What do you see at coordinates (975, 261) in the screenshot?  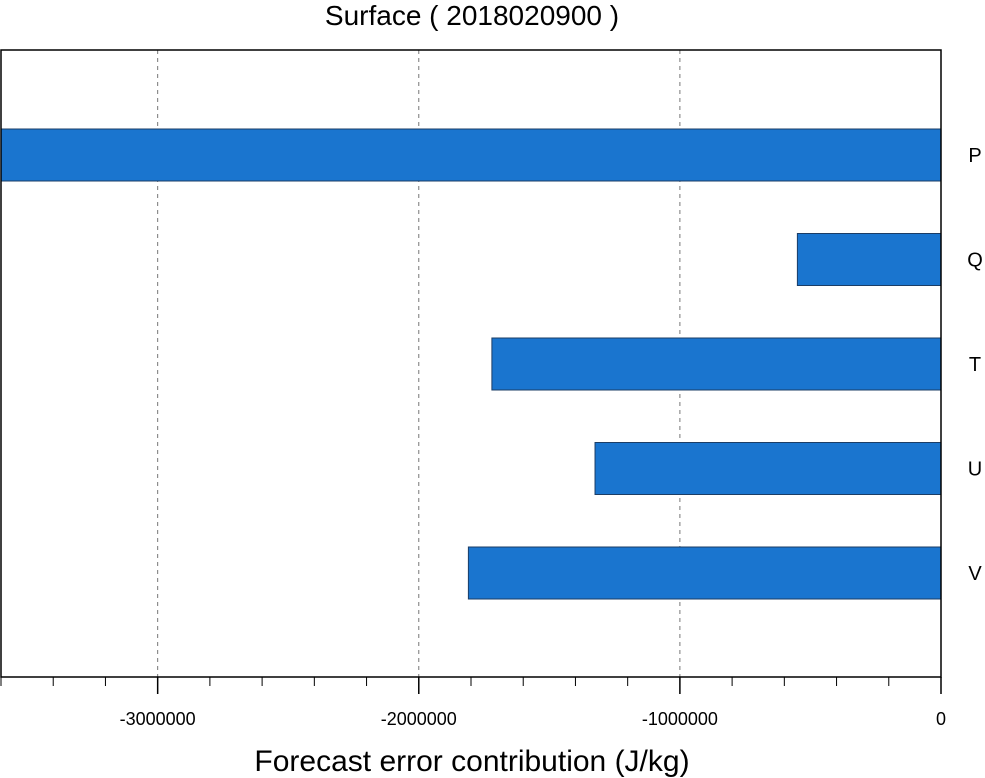 I see `category-label: Q` at bounding box center [975, 261].